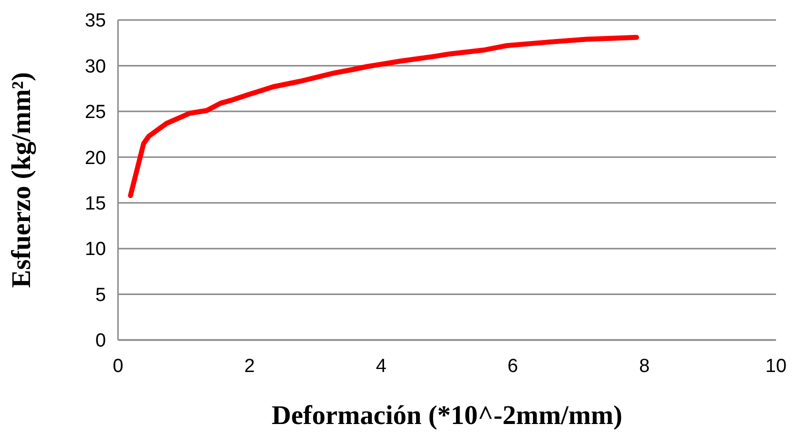 The height and width of the screenshot is (434, 792). I want to click on y-tick-label: 0, so click(100, 341).